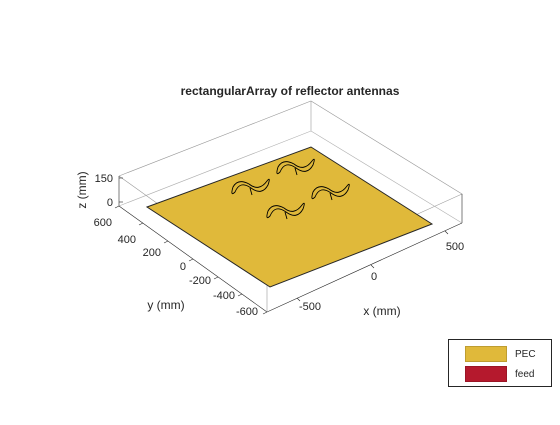 The height and width of the screenshot is (425, 560). I want to click on legend-label-feed: feed, so click(525, 374).